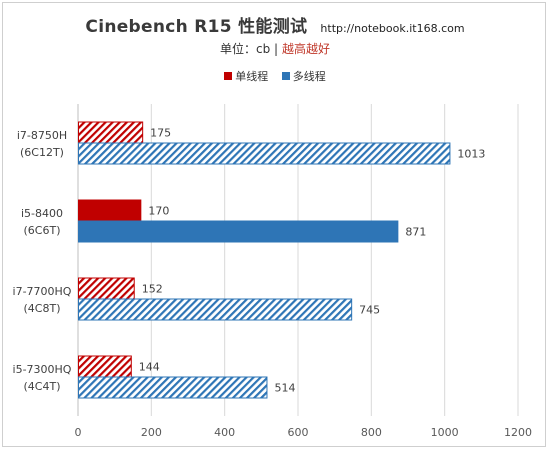  What do you see at coordinates (42, 291) in the screenshot?
I see `category-label-2-0: i7-7700HQ` at bounding box center [42, 291].